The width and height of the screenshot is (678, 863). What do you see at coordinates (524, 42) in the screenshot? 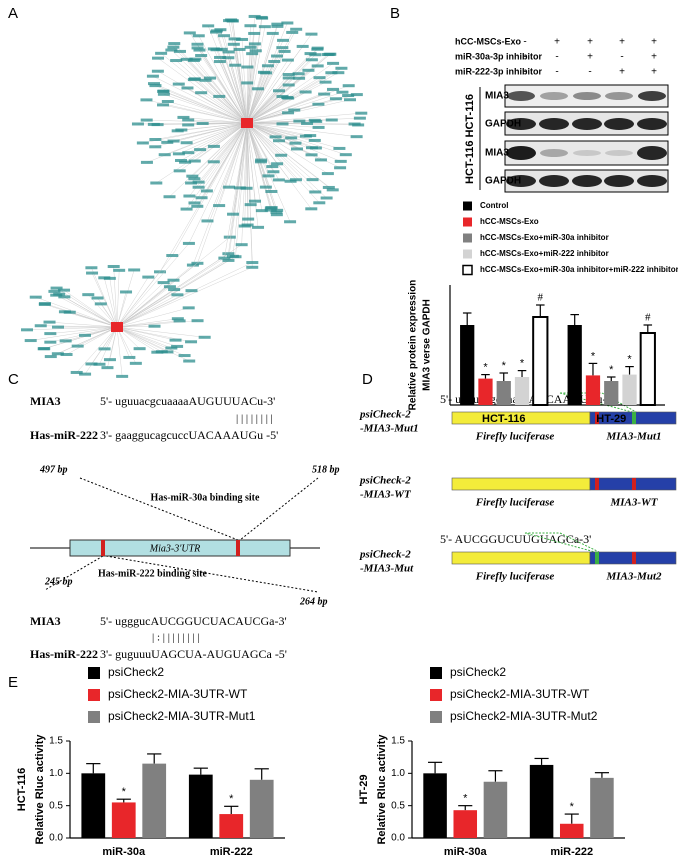
I see `condition-sign: -` at bounding box center [524, 42].